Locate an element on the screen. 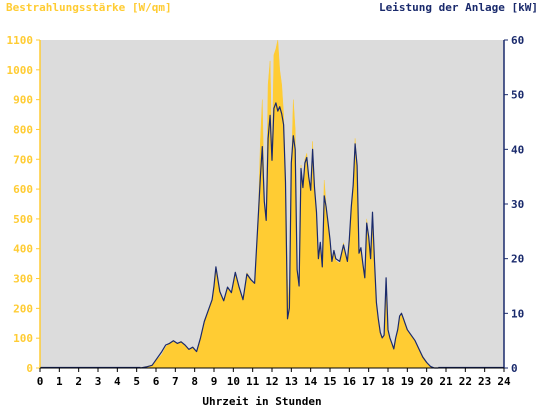 This screenshot has width=544, height=408. right-axis-tick-label: 30 is located at coordinates (517, 204).